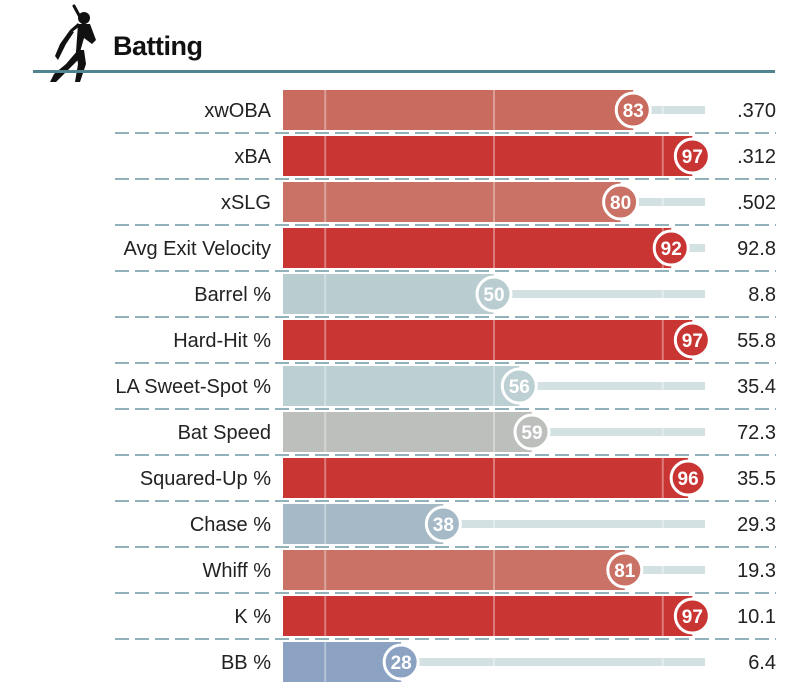 The height and width of the screenshot is (690, 808). I want to click on percentile-badge-label: 96, so click(688, 479).